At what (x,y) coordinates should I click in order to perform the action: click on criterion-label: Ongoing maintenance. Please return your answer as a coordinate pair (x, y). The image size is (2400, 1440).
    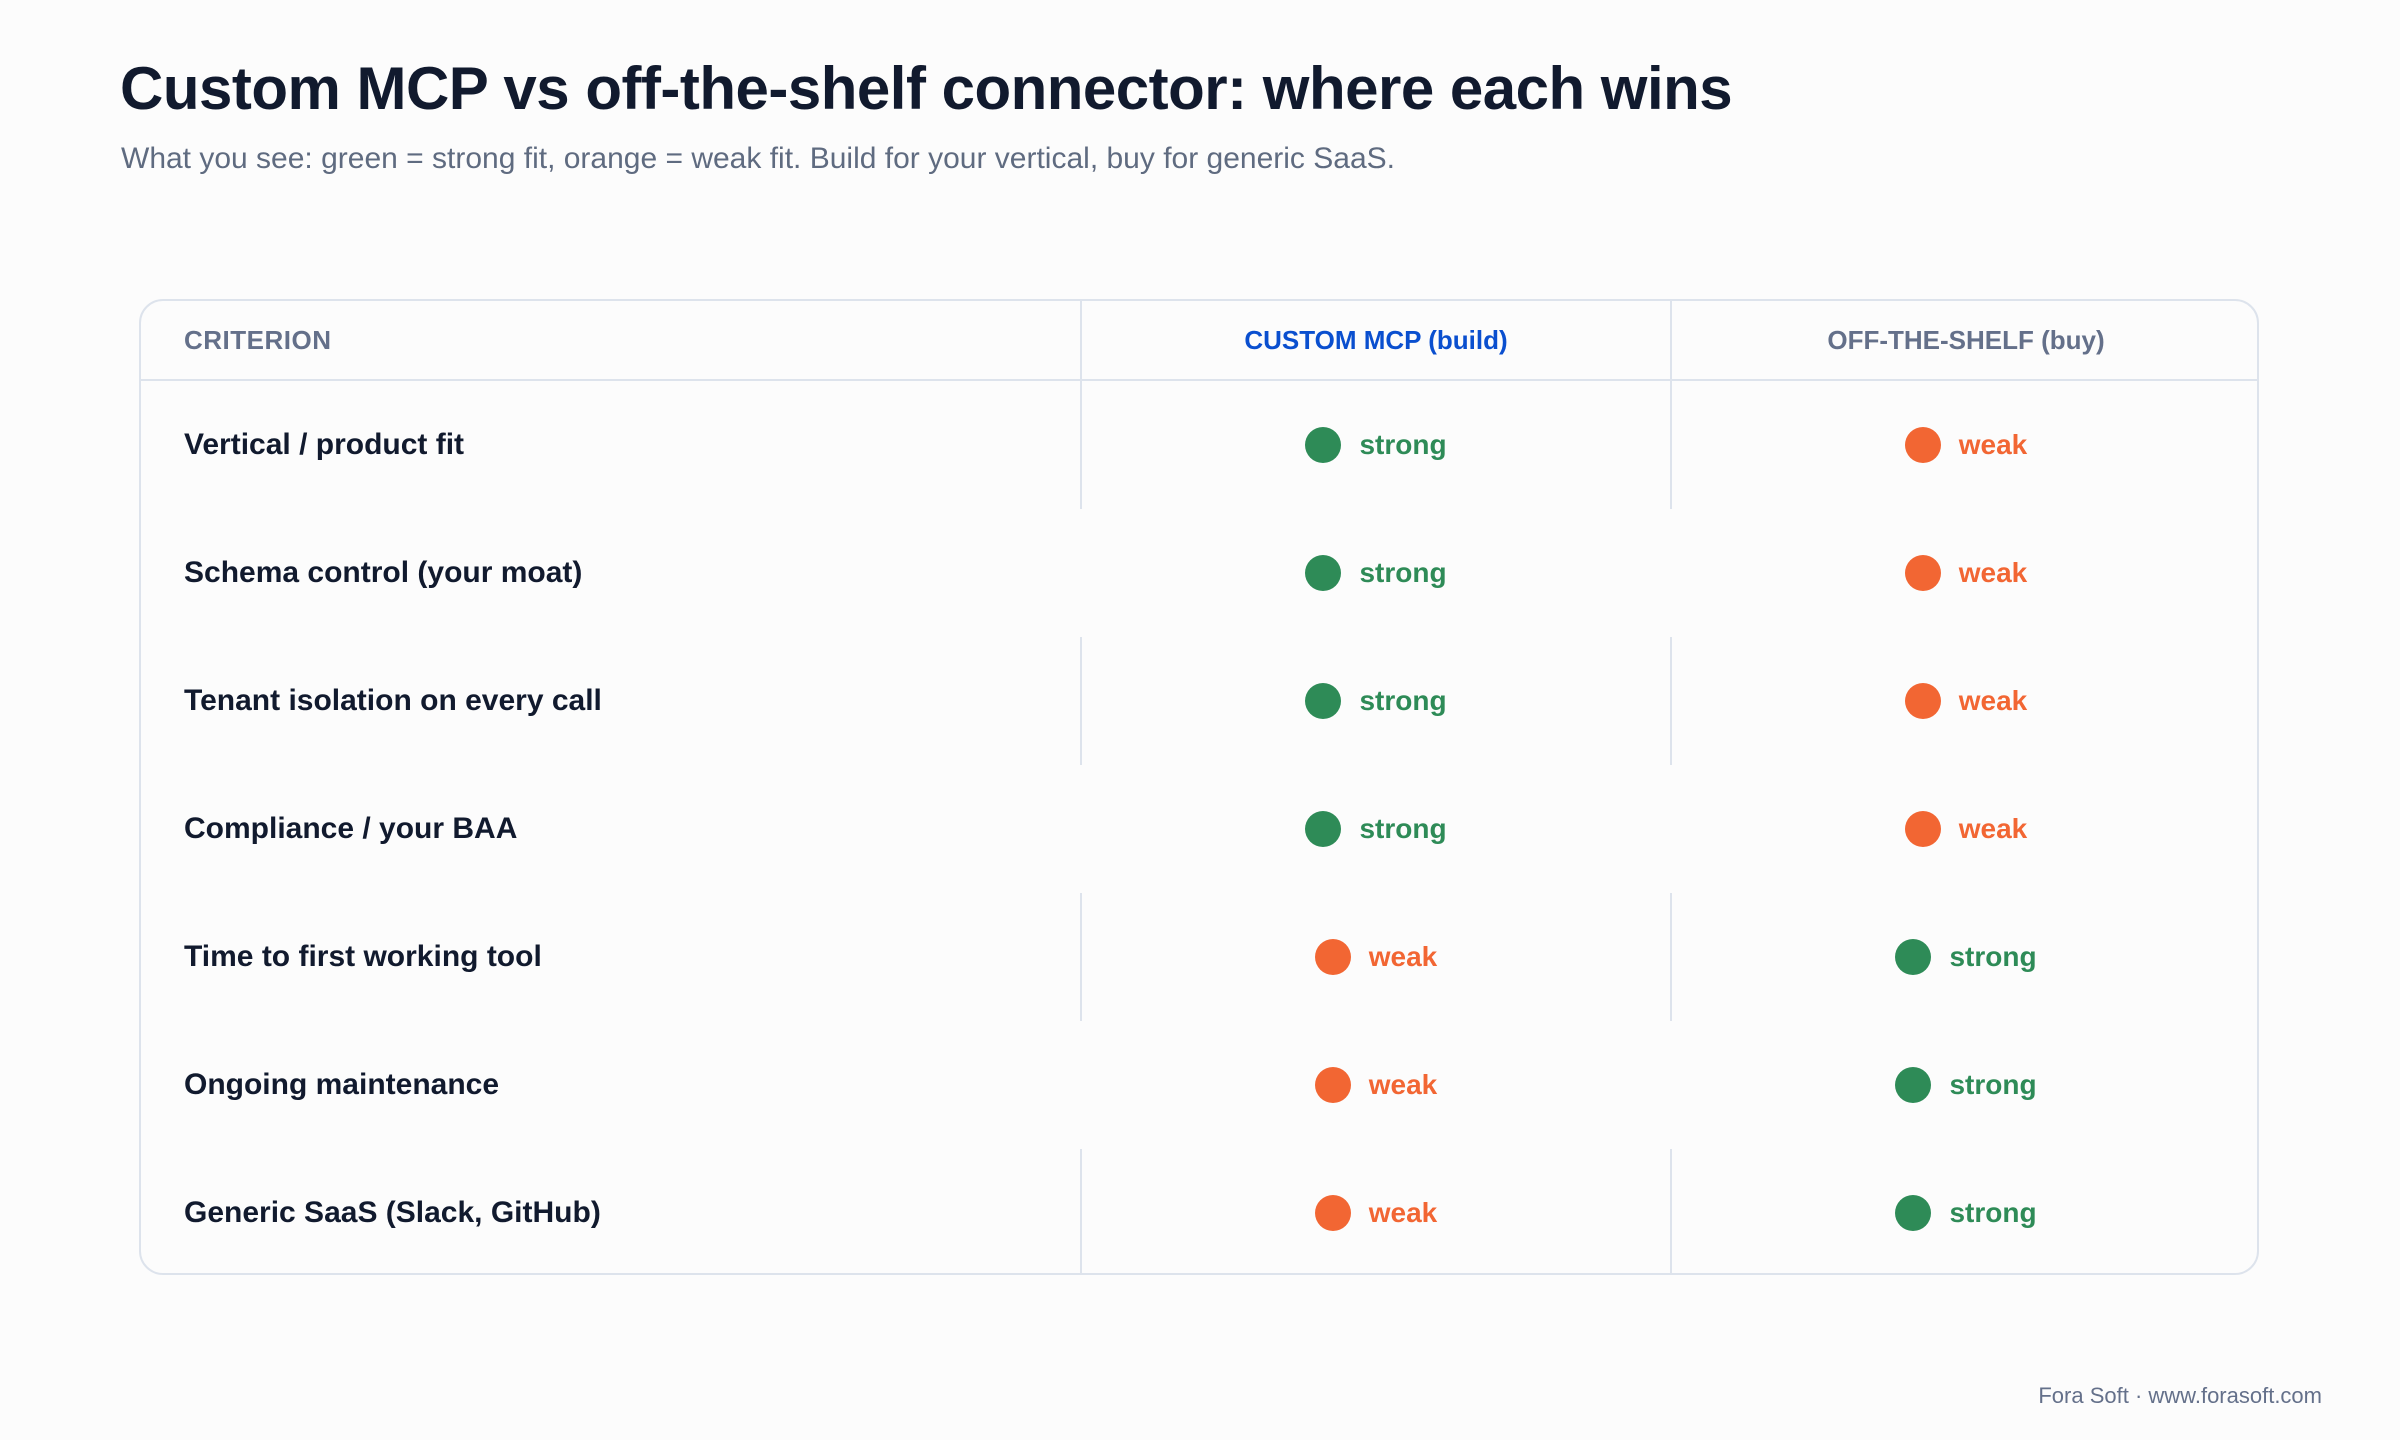
    Looking at the image, I should click on (342, 1084).